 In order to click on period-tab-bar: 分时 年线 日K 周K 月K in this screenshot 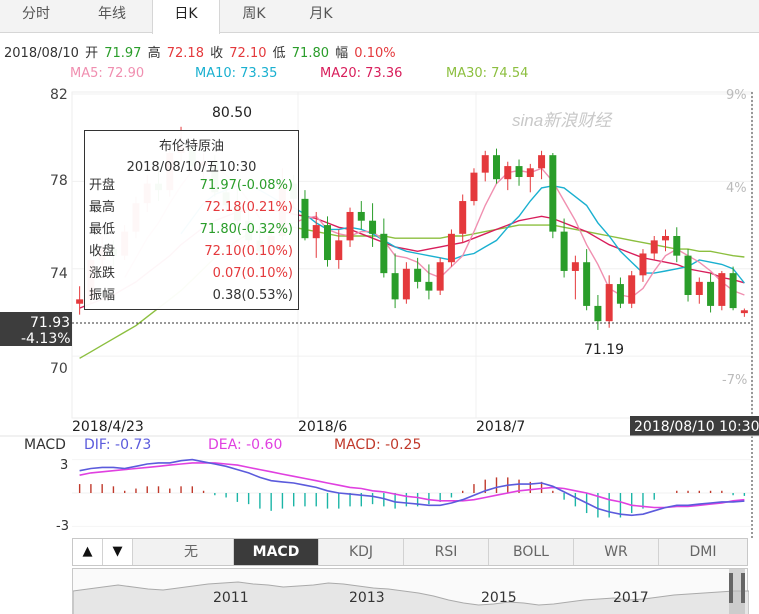, I will do `click(379, 17)`.